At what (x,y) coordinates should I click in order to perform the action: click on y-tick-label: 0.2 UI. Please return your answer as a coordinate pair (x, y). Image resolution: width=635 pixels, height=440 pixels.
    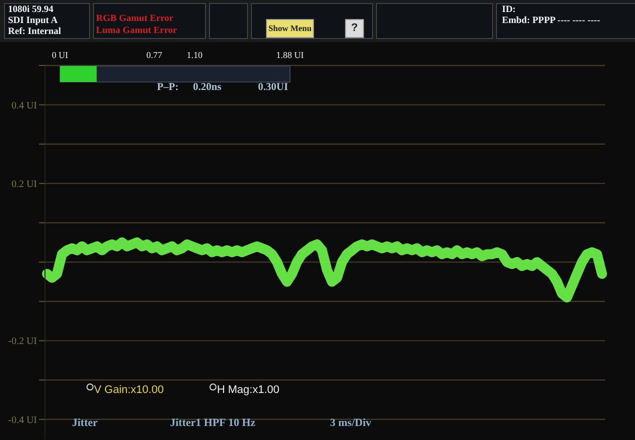
    Looking at the image, I should click on (24, 184).